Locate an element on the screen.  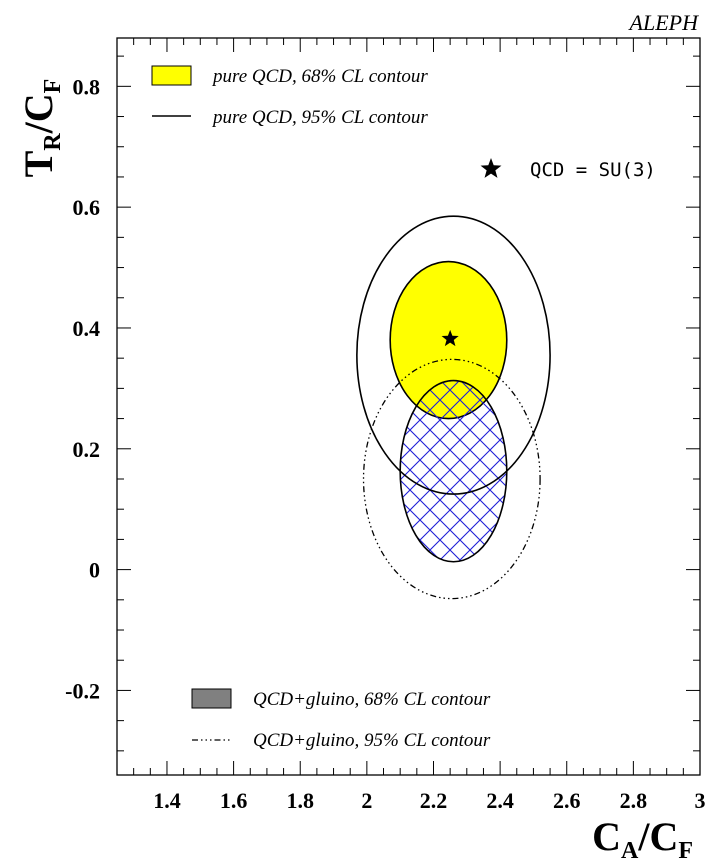
marker-label: QCD = SU(3) is located at coordinates (593, 170).